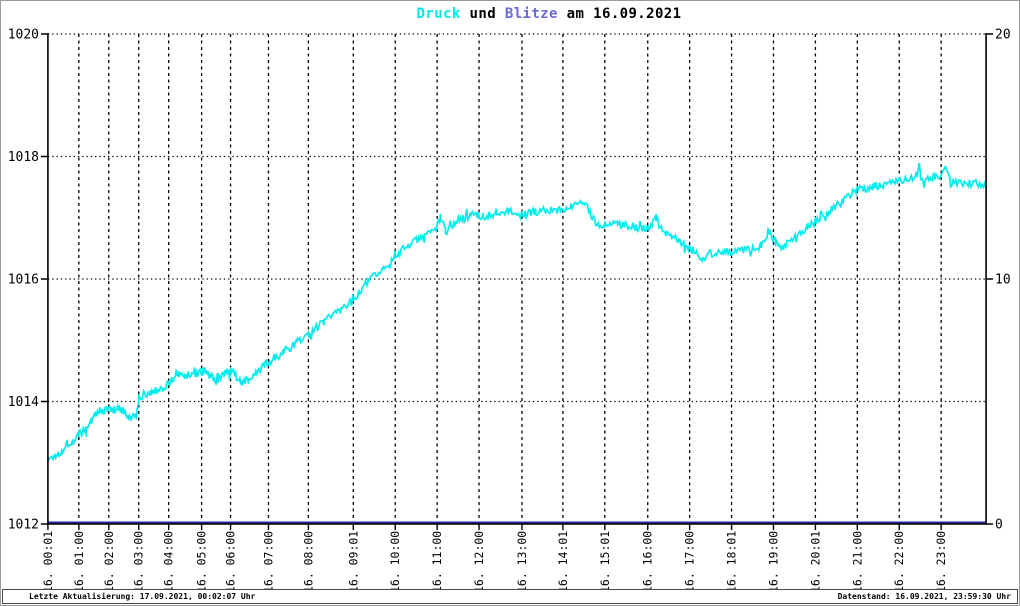  What do you see at coordinates (23, 34) in the screenshot?
I see `left-axis-label: 1020` at bounding box center [23, 34].